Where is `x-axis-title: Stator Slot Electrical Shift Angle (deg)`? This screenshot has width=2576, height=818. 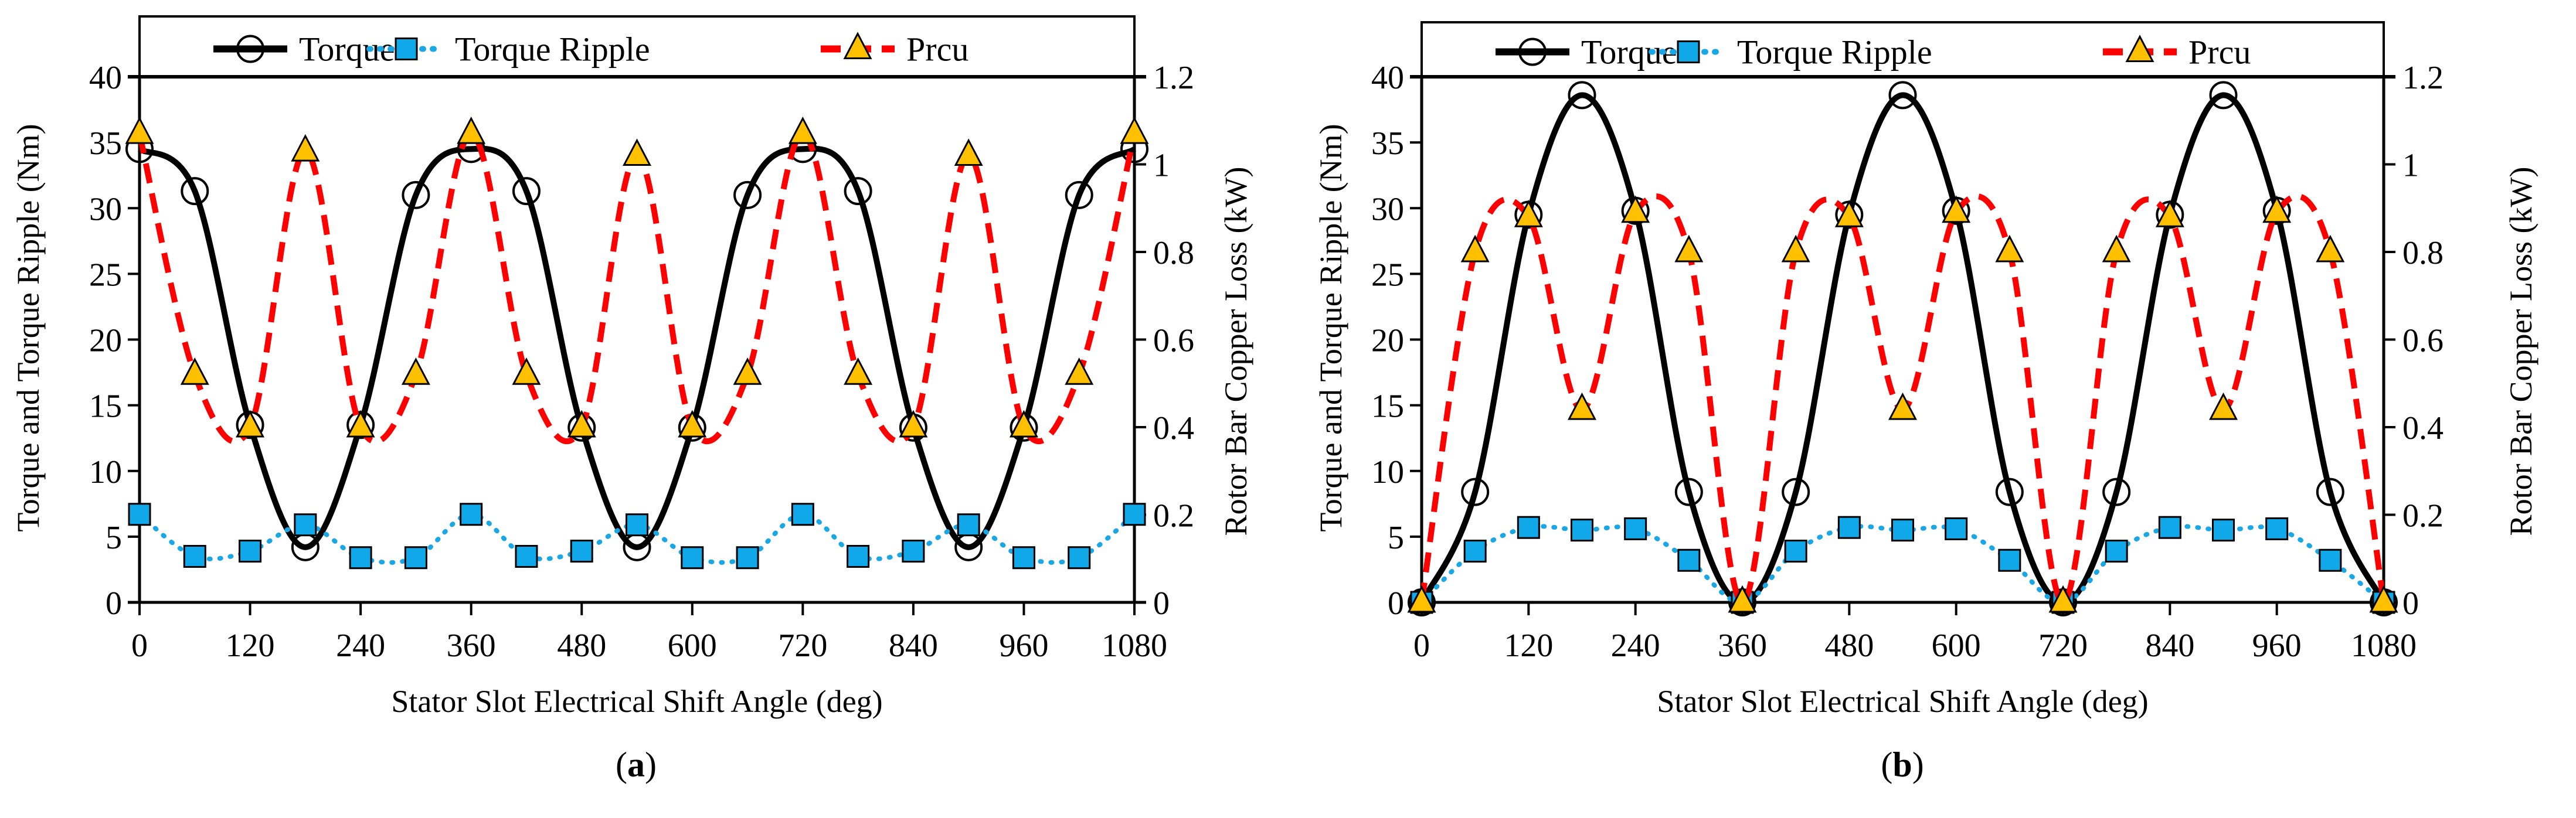
x-axis-title: Stator Slot Electrical Shift Angle (deg) is located at coordinates (1902, 701).